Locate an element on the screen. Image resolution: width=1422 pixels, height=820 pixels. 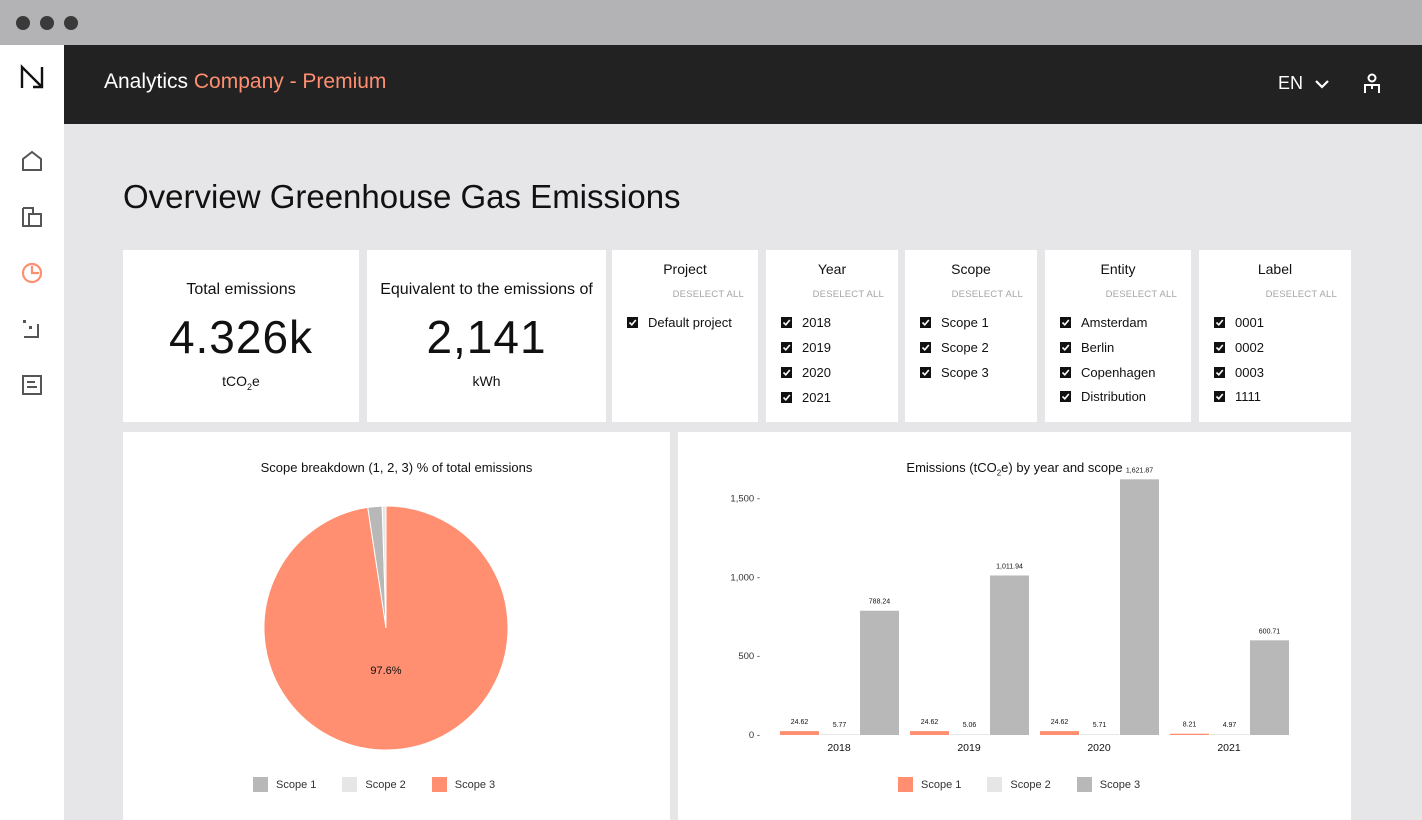
bar-scope-2-2020 is located at coordinates (1099, 734).